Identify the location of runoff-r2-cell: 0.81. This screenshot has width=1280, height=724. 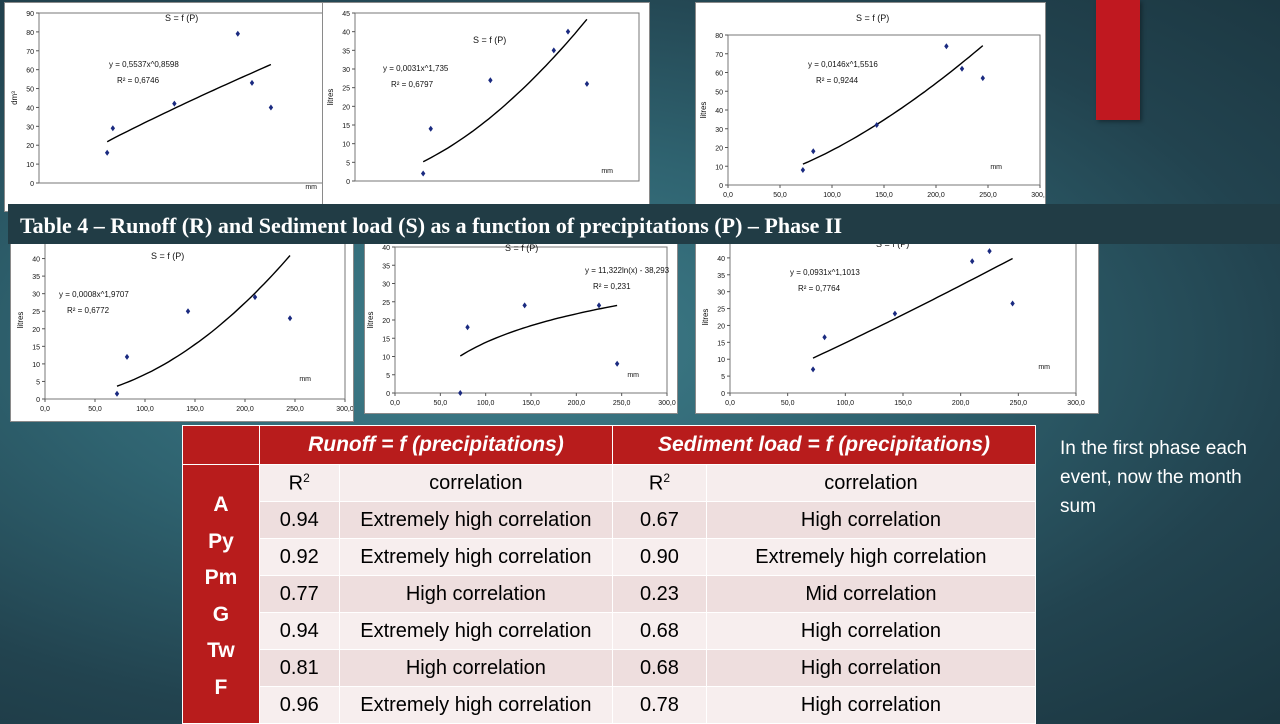
(299, 668).